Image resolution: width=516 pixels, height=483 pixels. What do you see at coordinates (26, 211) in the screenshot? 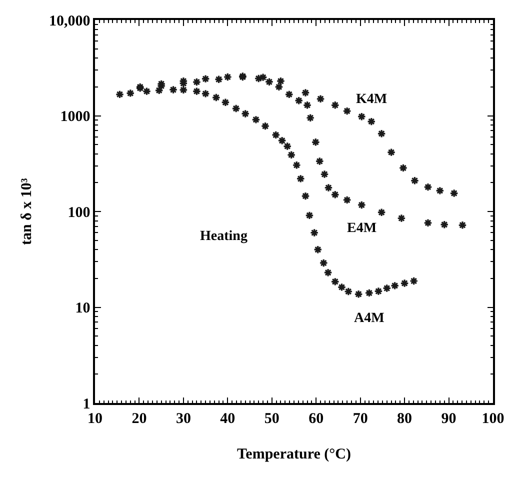
I see `y-axis-title: tan δ x 10³` at bounding box center [26, 211].